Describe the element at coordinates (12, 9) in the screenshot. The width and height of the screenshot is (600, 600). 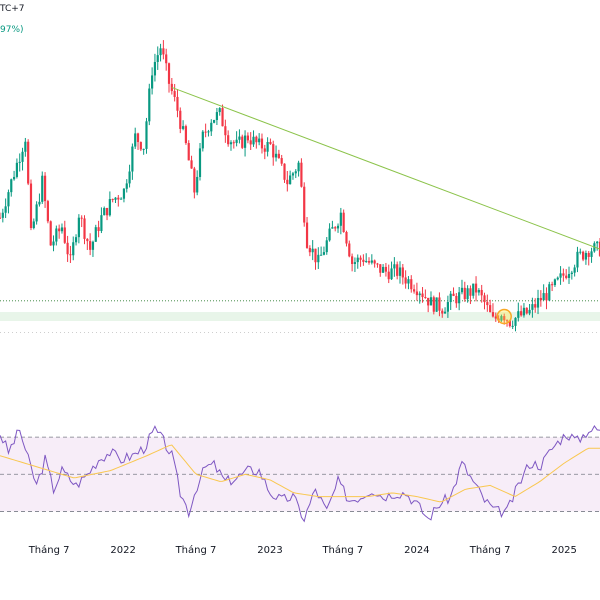
I see `timezone-label: TC+7` at that location.